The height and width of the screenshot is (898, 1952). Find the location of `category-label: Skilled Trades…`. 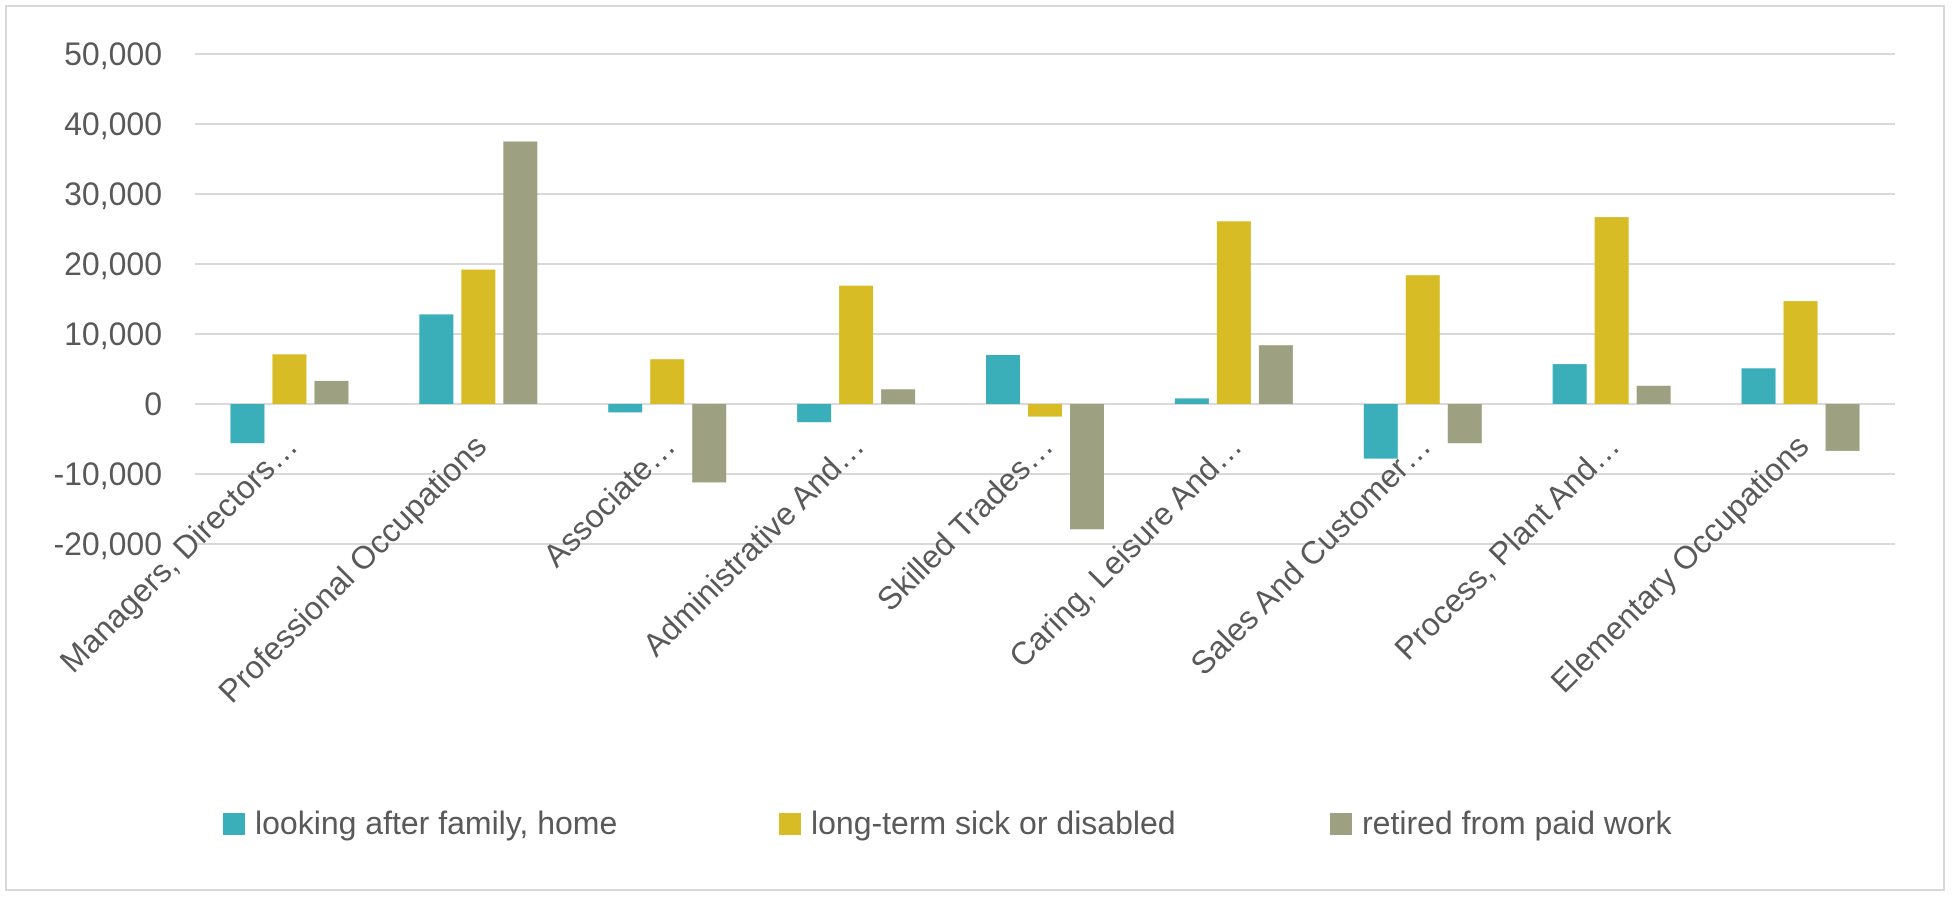

category-label: Skilled Trades… is located at coordinates (965, 522).